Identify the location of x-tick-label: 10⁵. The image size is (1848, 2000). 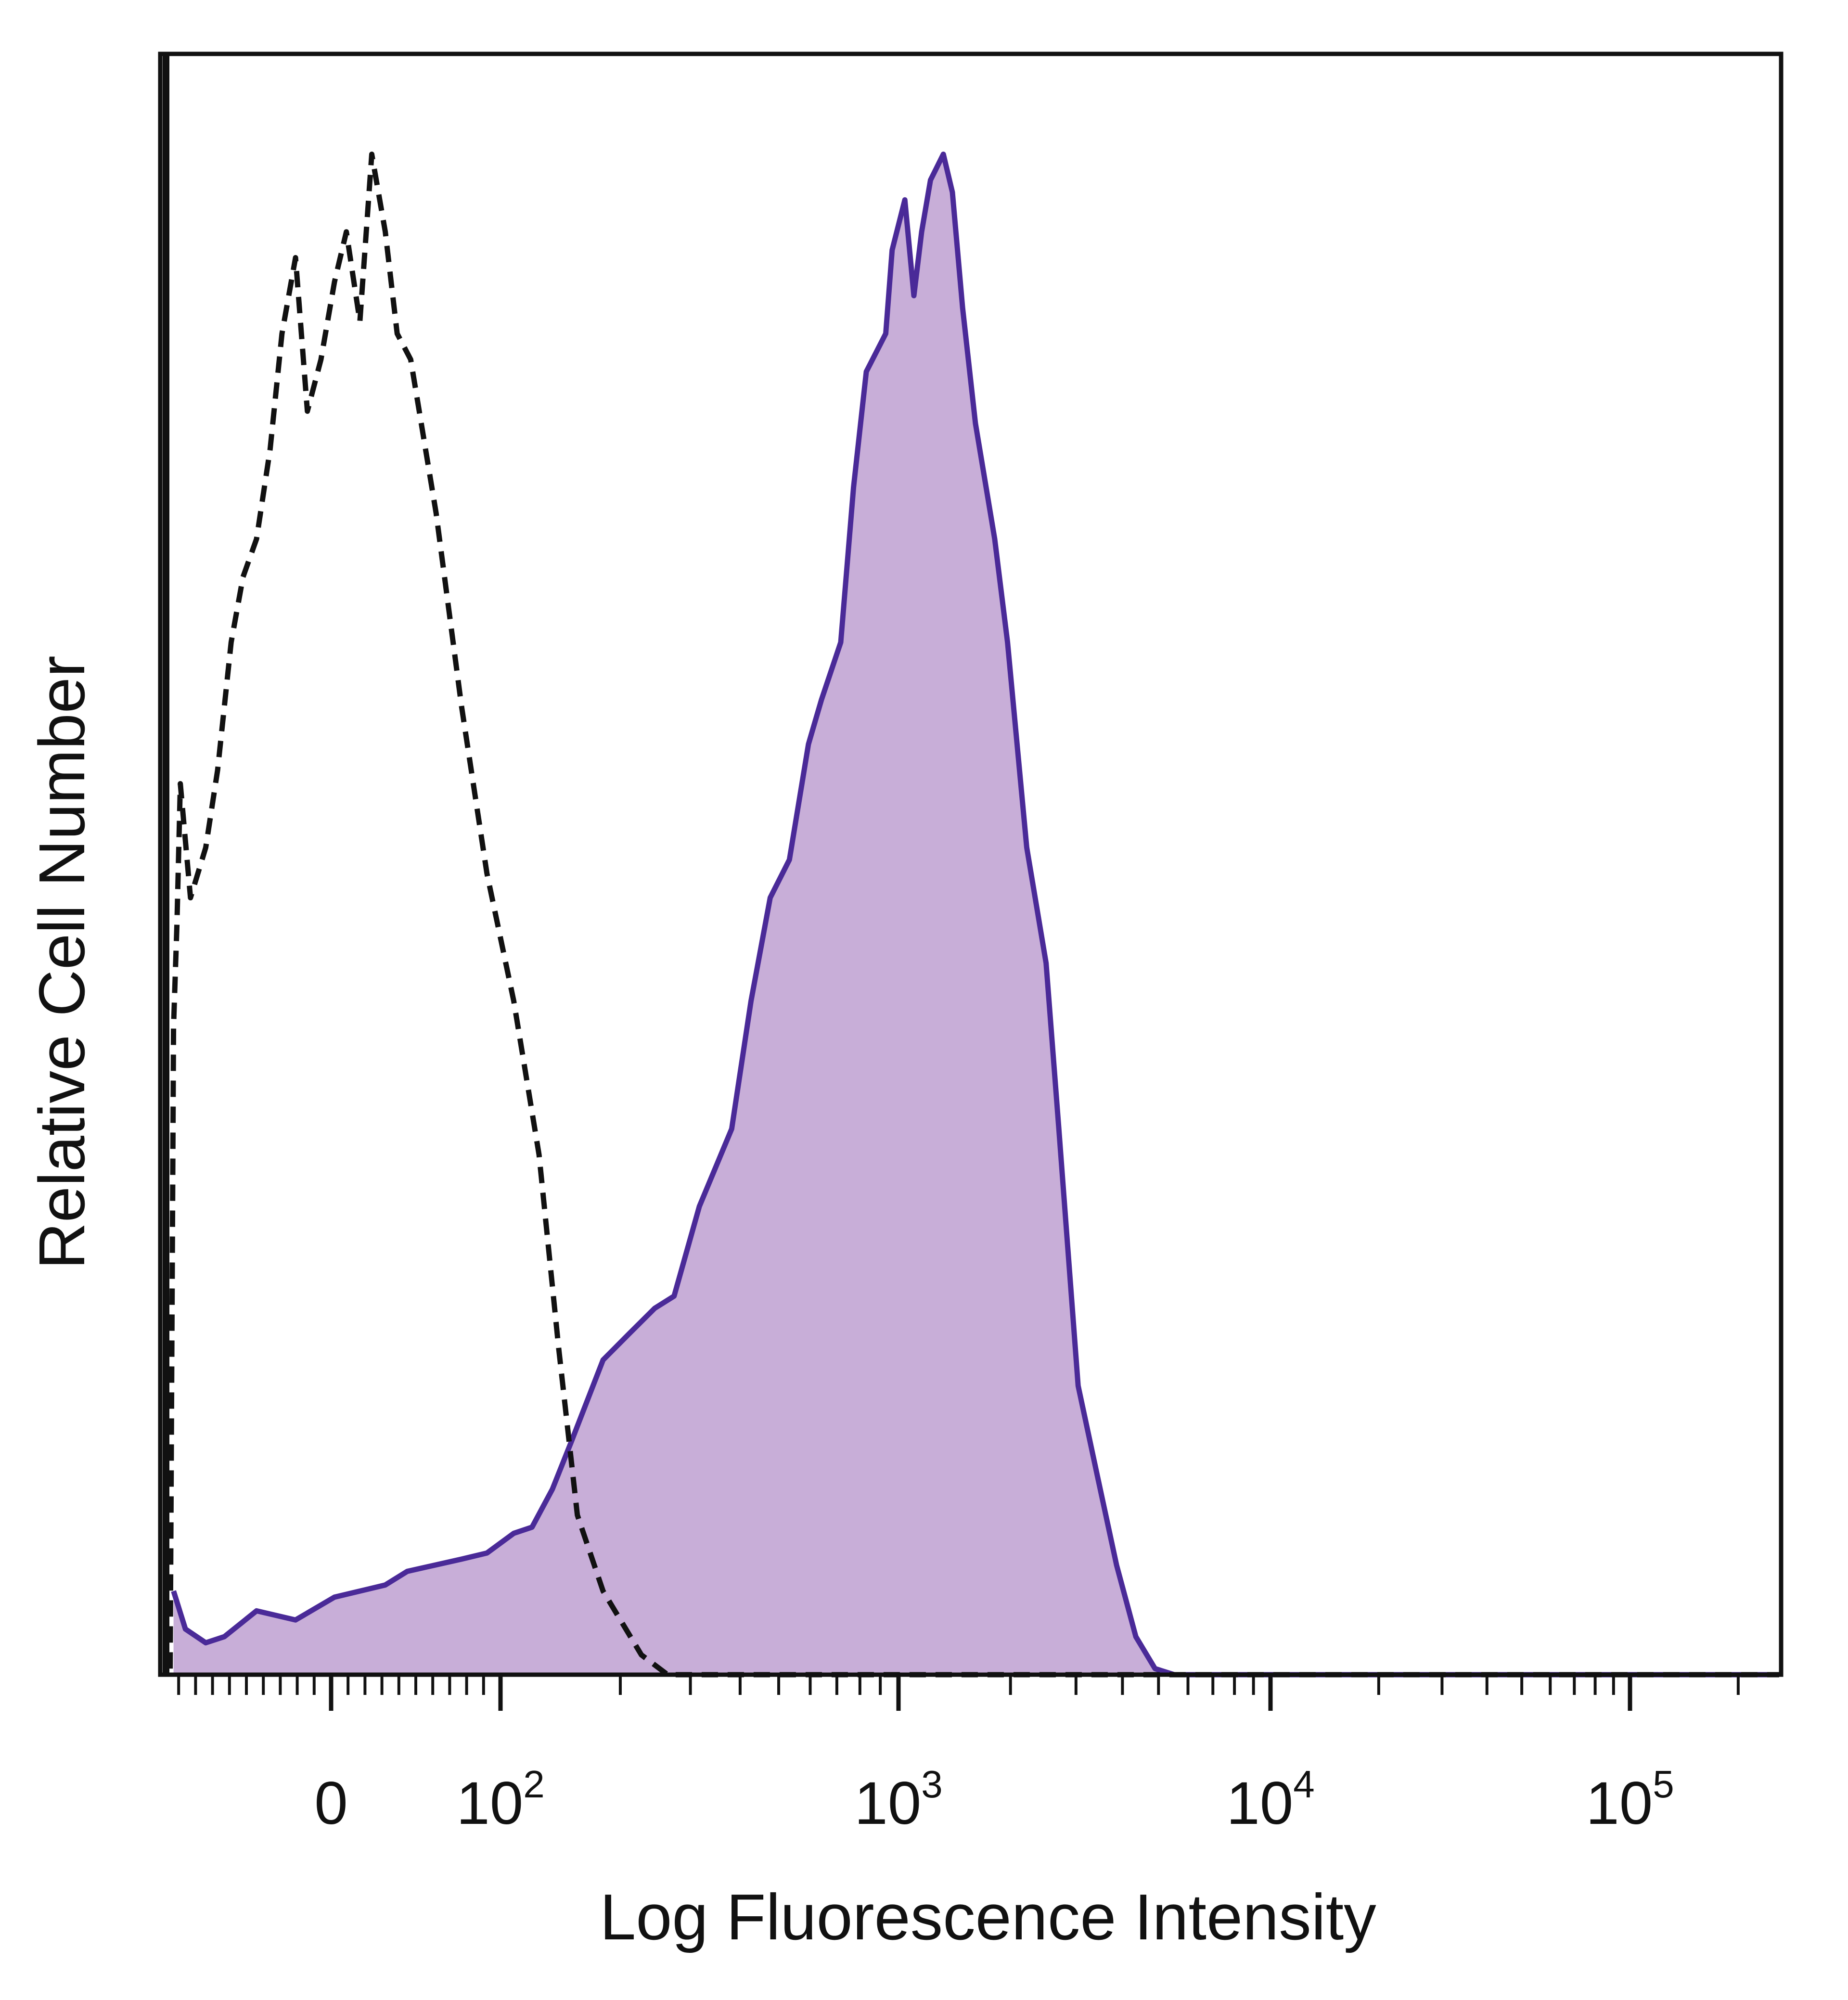
(1630, 1800).